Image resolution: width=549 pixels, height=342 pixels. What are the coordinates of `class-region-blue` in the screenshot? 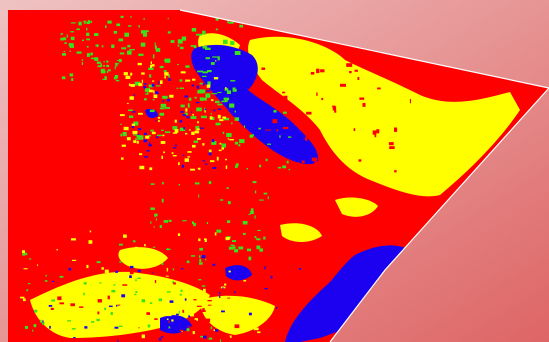 It's located at (348, 293).